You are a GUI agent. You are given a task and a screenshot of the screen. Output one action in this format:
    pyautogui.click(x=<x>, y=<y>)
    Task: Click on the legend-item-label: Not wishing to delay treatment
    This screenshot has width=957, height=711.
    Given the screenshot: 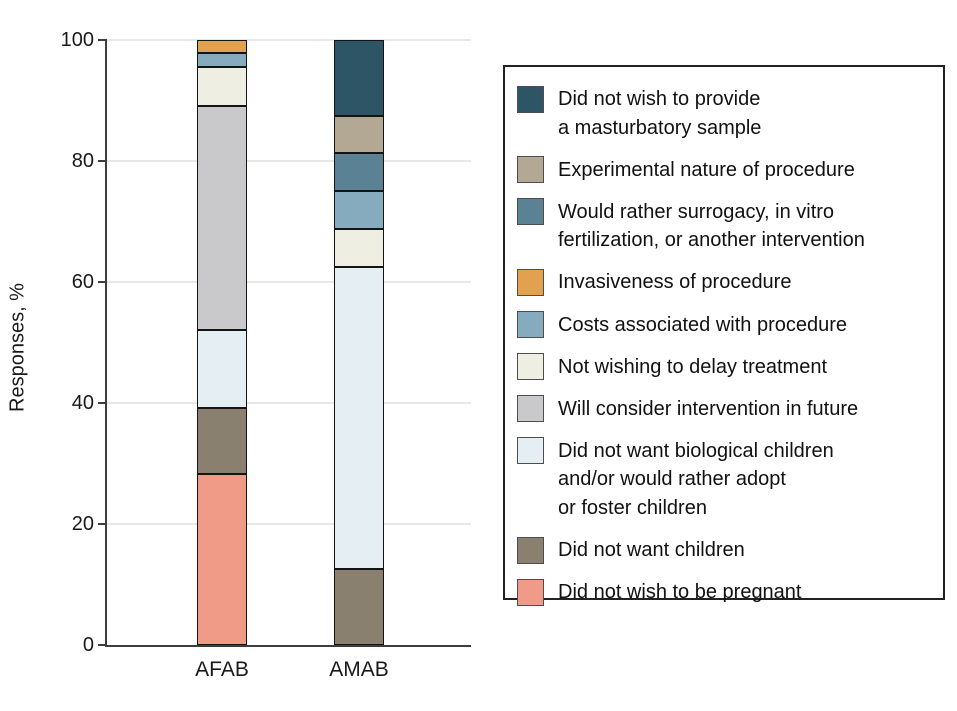 What is the action you would take?
    pyautogui.click(x=693, y=366)
    